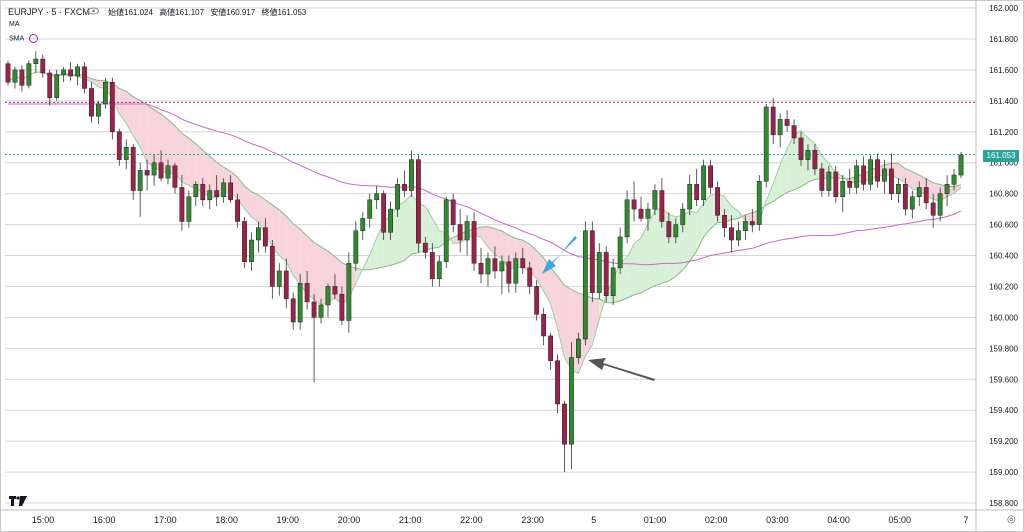 The width and height of the screenshot is (1024, 532). Describe the element at coordinates (14, 24) in the screenshot. I see `indicator-ma: MA` at that location.